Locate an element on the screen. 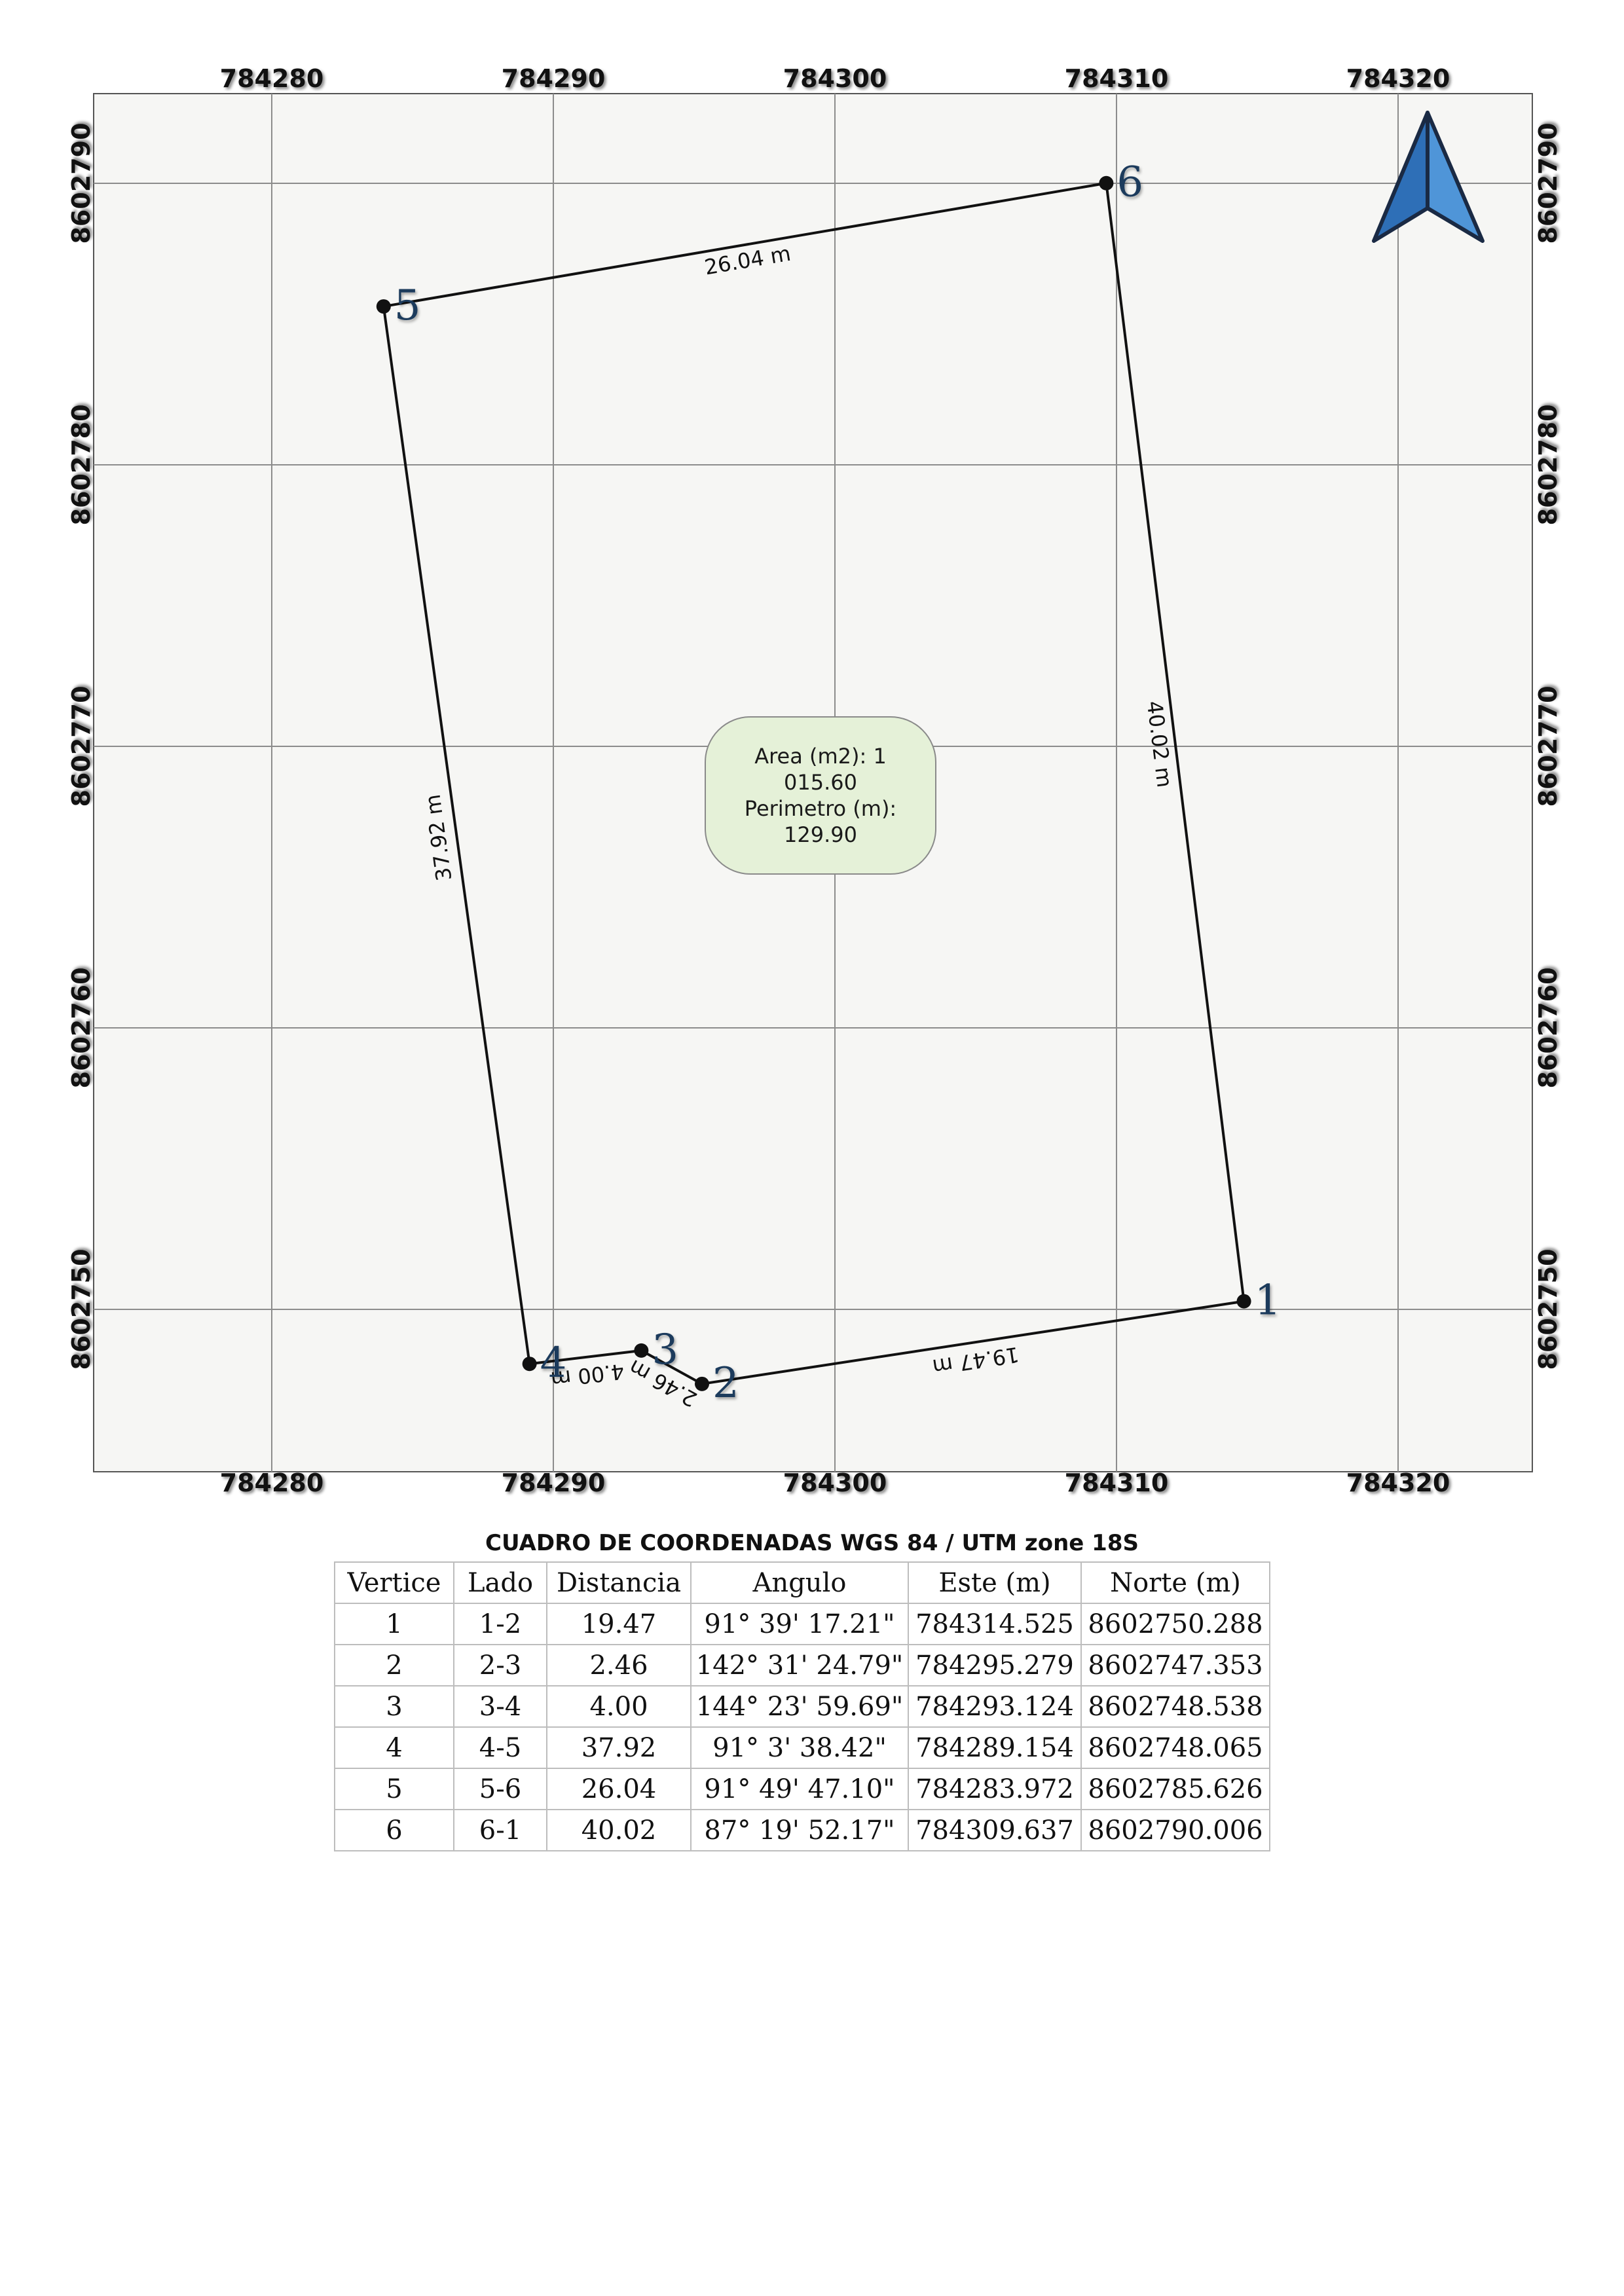 This screenshot has height=2296, width=1624. north-arrow-icon is located at coordinates (1428, 177).